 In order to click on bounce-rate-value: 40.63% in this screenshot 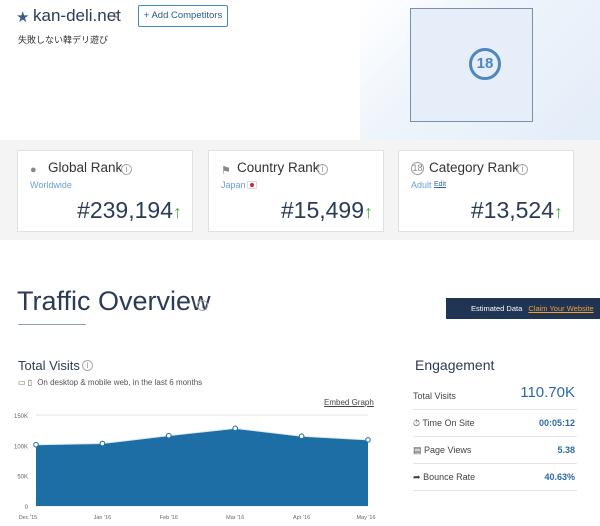, I will do `click(559, 477)`.